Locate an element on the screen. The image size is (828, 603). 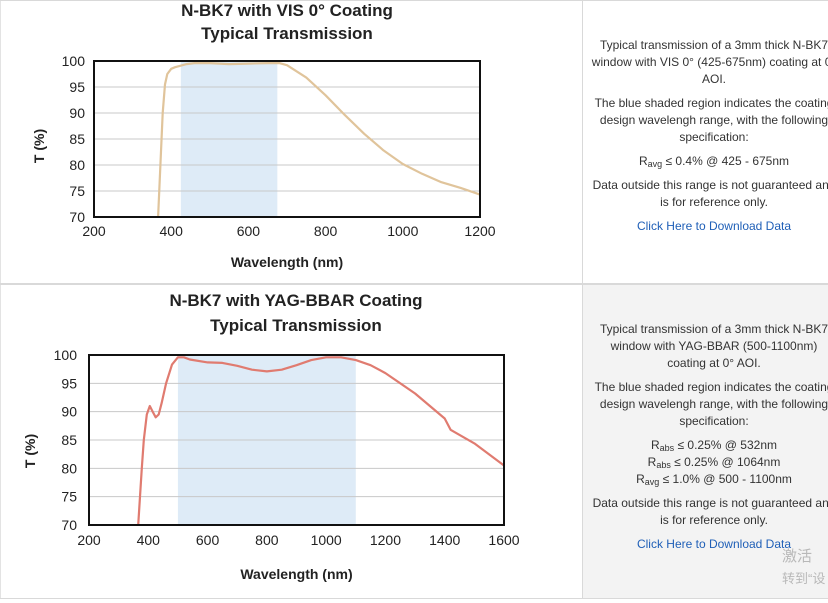
spec-value: ≤ 0.25% @ 532nm is located at coordinates (726, 445).